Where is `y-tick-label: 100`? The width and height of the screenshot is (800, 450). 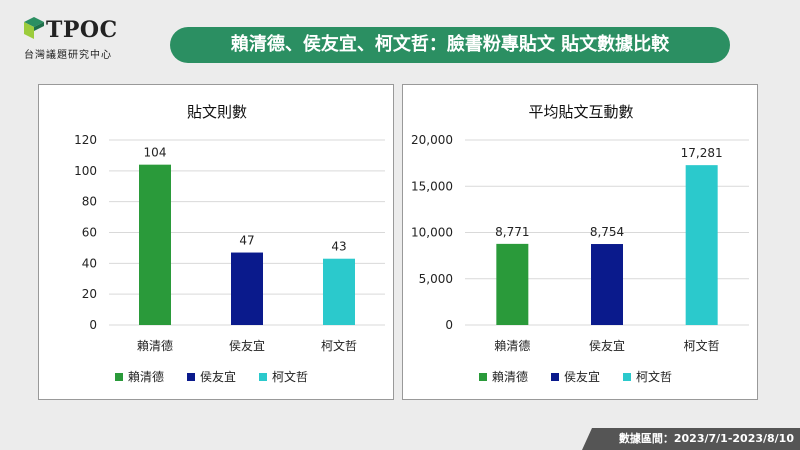
y-tick-label: 100 is located at coordinates (85, 171).